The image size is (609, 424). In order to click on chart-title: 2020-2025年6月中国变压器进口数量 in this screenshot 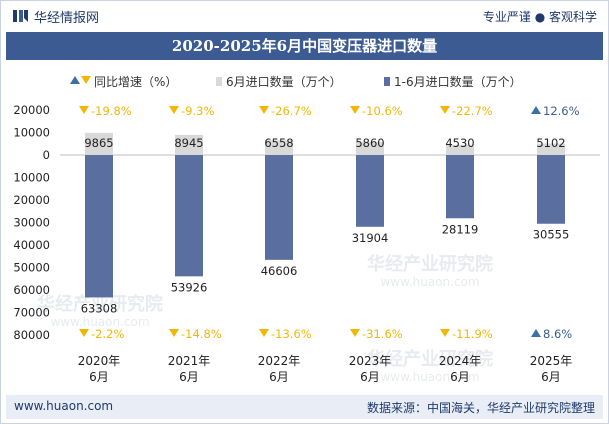, I will do `click(304, 46)`.